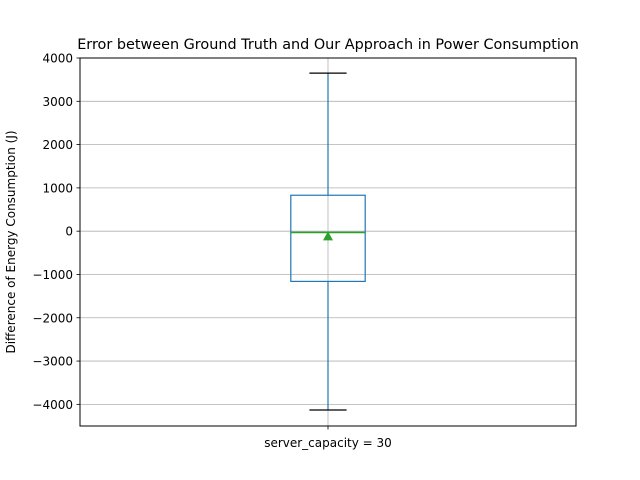  I want to click on y-axis-ticks: 4000 3000 2000 1000 0 −1000 −2000 −3000 −4000, so click(56, 232).